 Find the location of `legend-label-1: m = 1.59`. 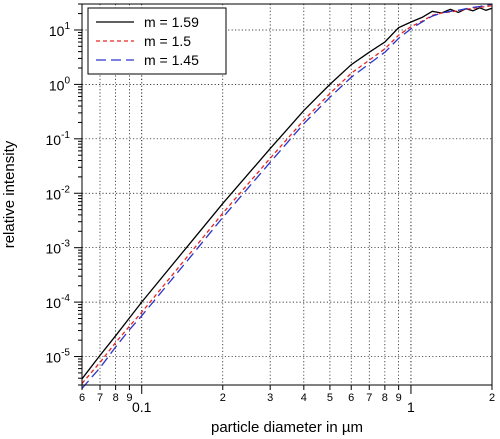

legend-label-1: m = 1.59 is located at coordinates (171, 22).